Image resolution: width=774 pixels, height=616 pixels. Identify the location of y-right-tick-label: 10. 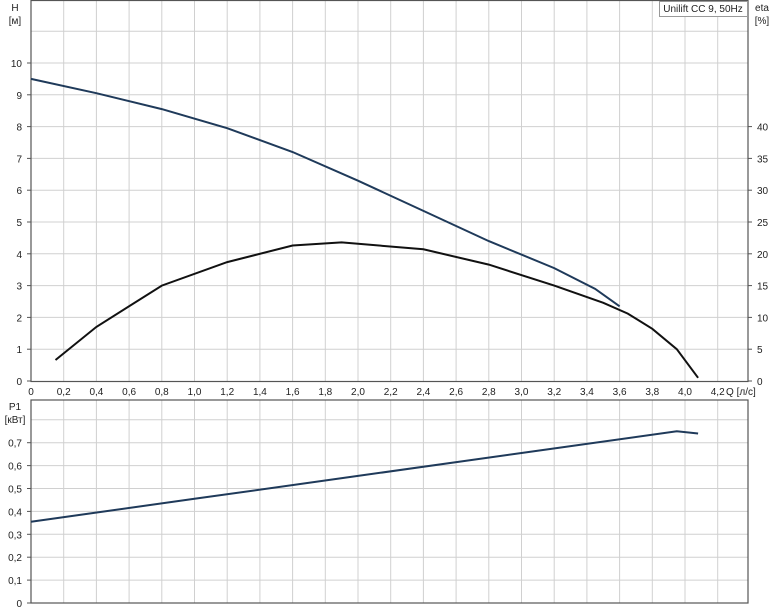
(763, 318).